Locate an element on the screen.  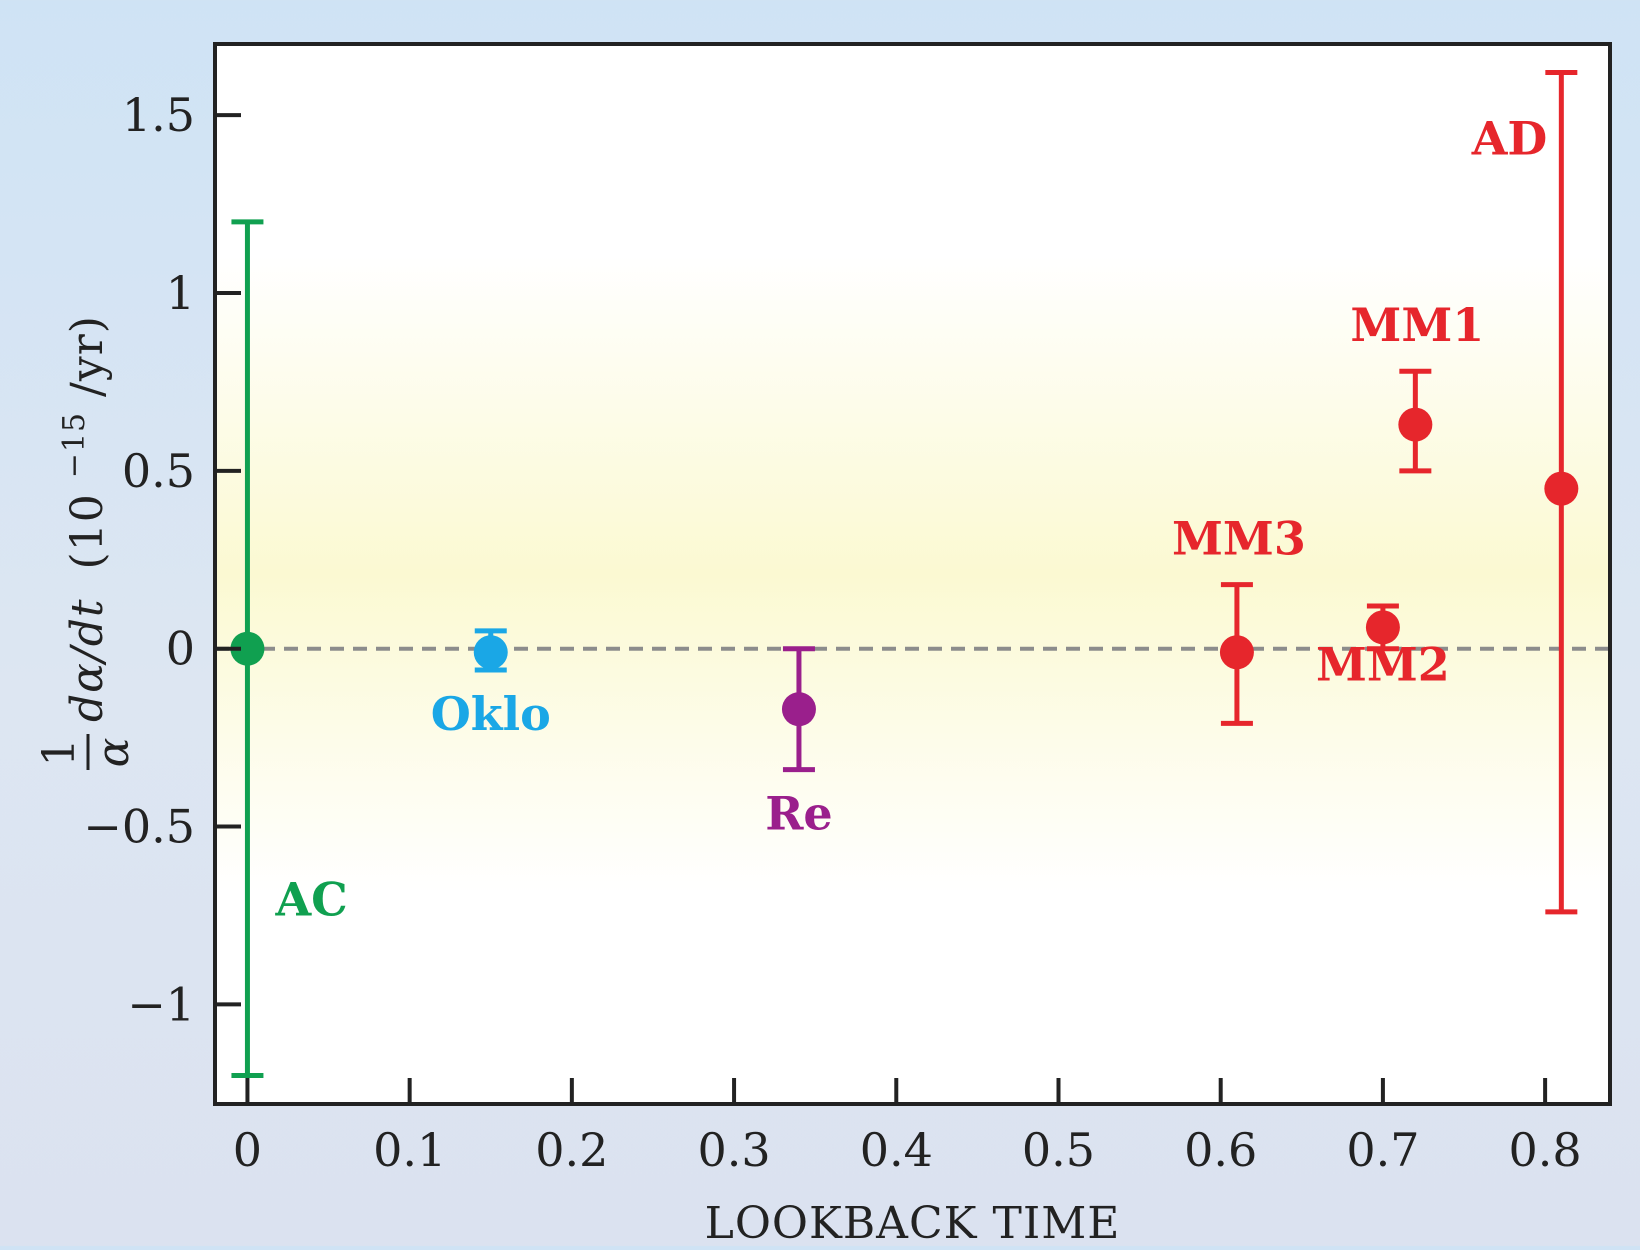
y-tick-label: 1 is located at coordinates (180, 293).